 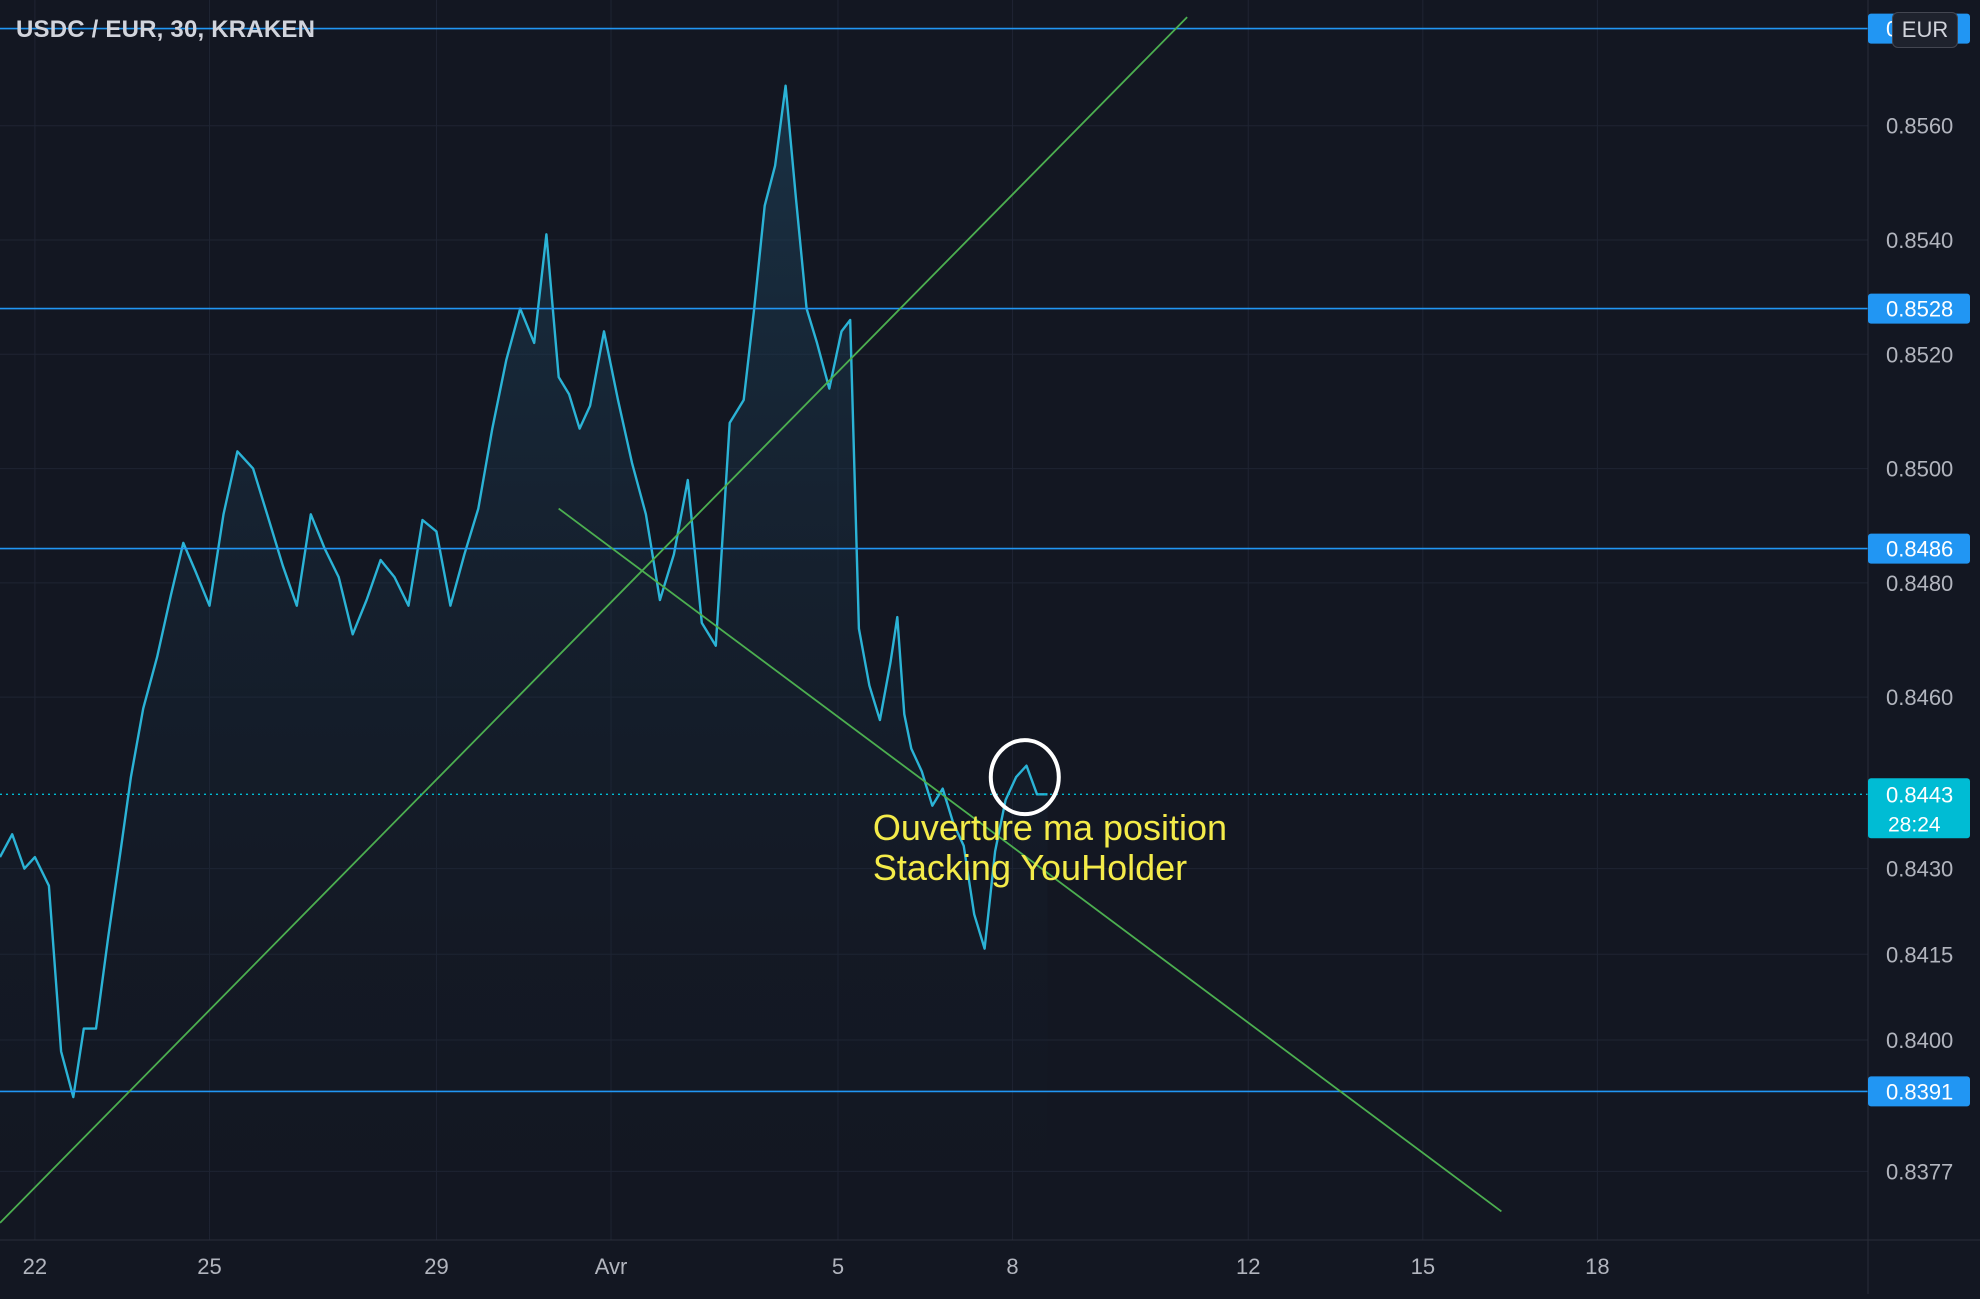 What do you see at coordinates (1919, 469) in the screenshot?
I see `y-tick-label: 0.8500` at bounding box center [1919, 469].